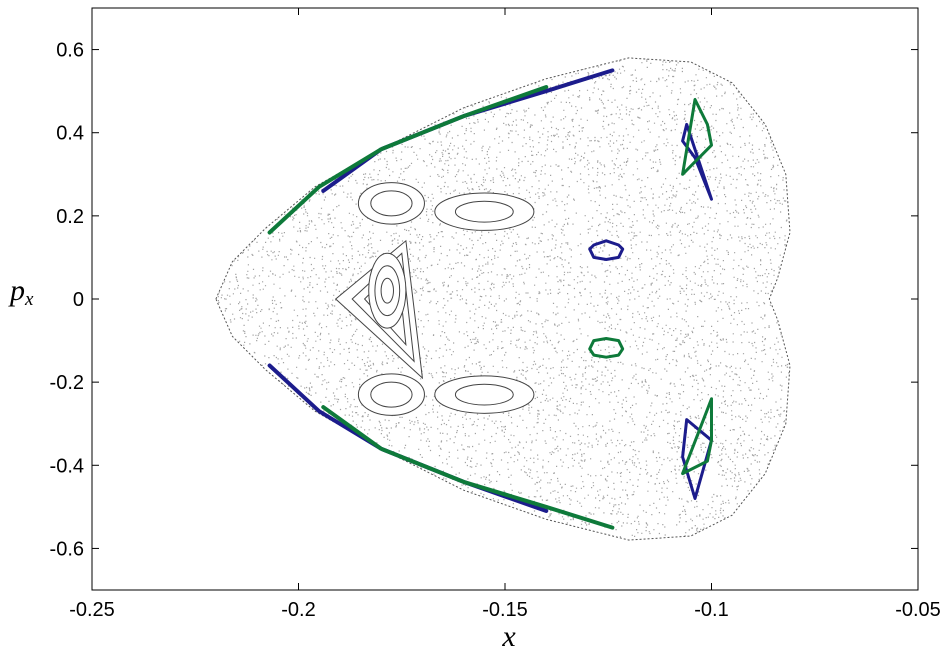 Image resolution: width=952 pixels, height=653 pixels. Describe the element at coordinates (67, 300) in the screenshot. I see `y-tick-labels: -0.6 -0.4 -0.2 0 0.2 0.4 0.6` at that location.